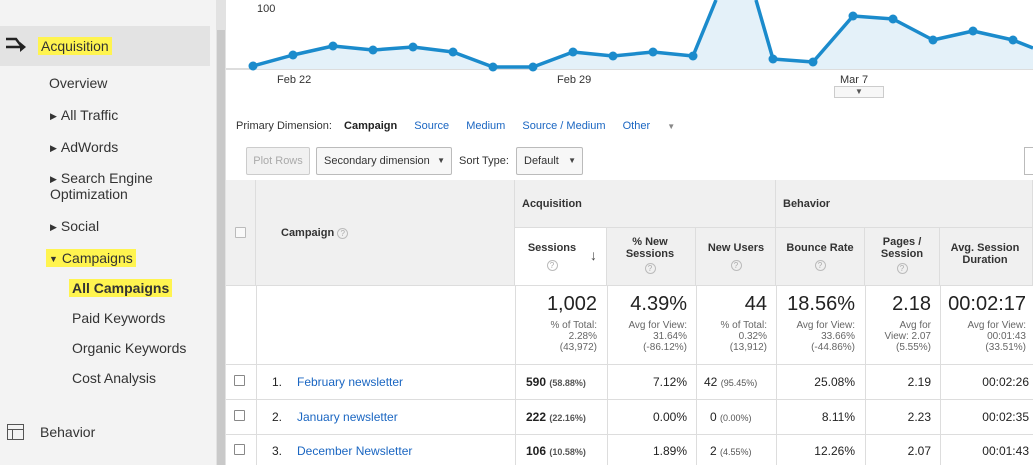  I want to click on dimension-source-medium: Source / Medium, so click(564, 126).